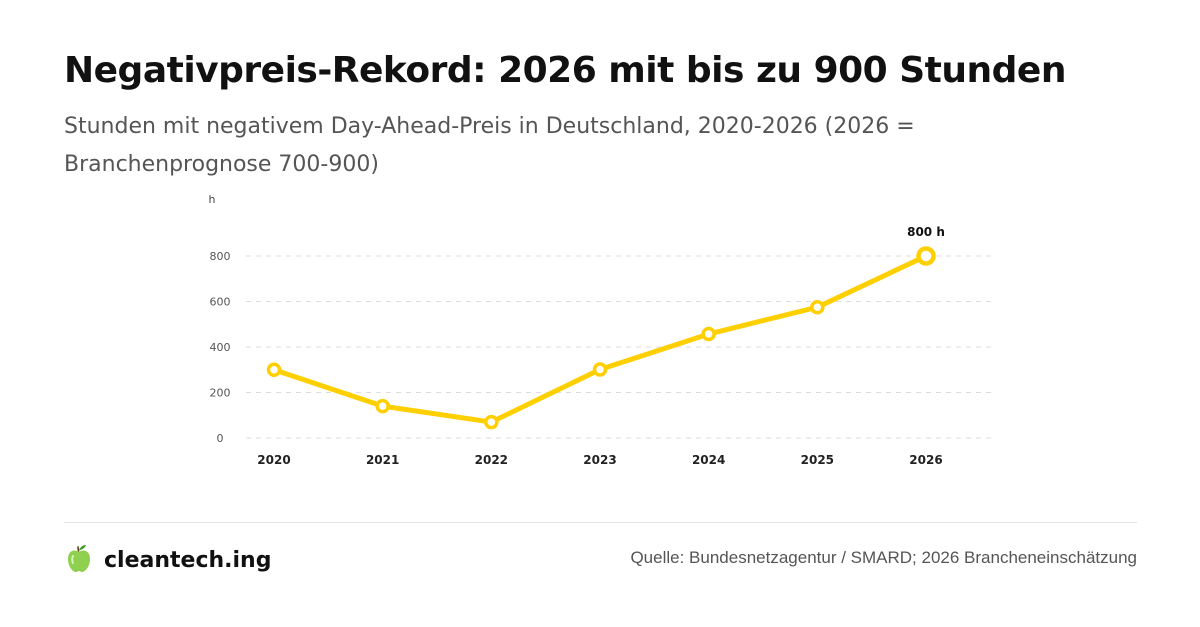 The width and height of the screenshot is (1200, 627). I want to click on x-tick-label: 2023, so click(599, 460).